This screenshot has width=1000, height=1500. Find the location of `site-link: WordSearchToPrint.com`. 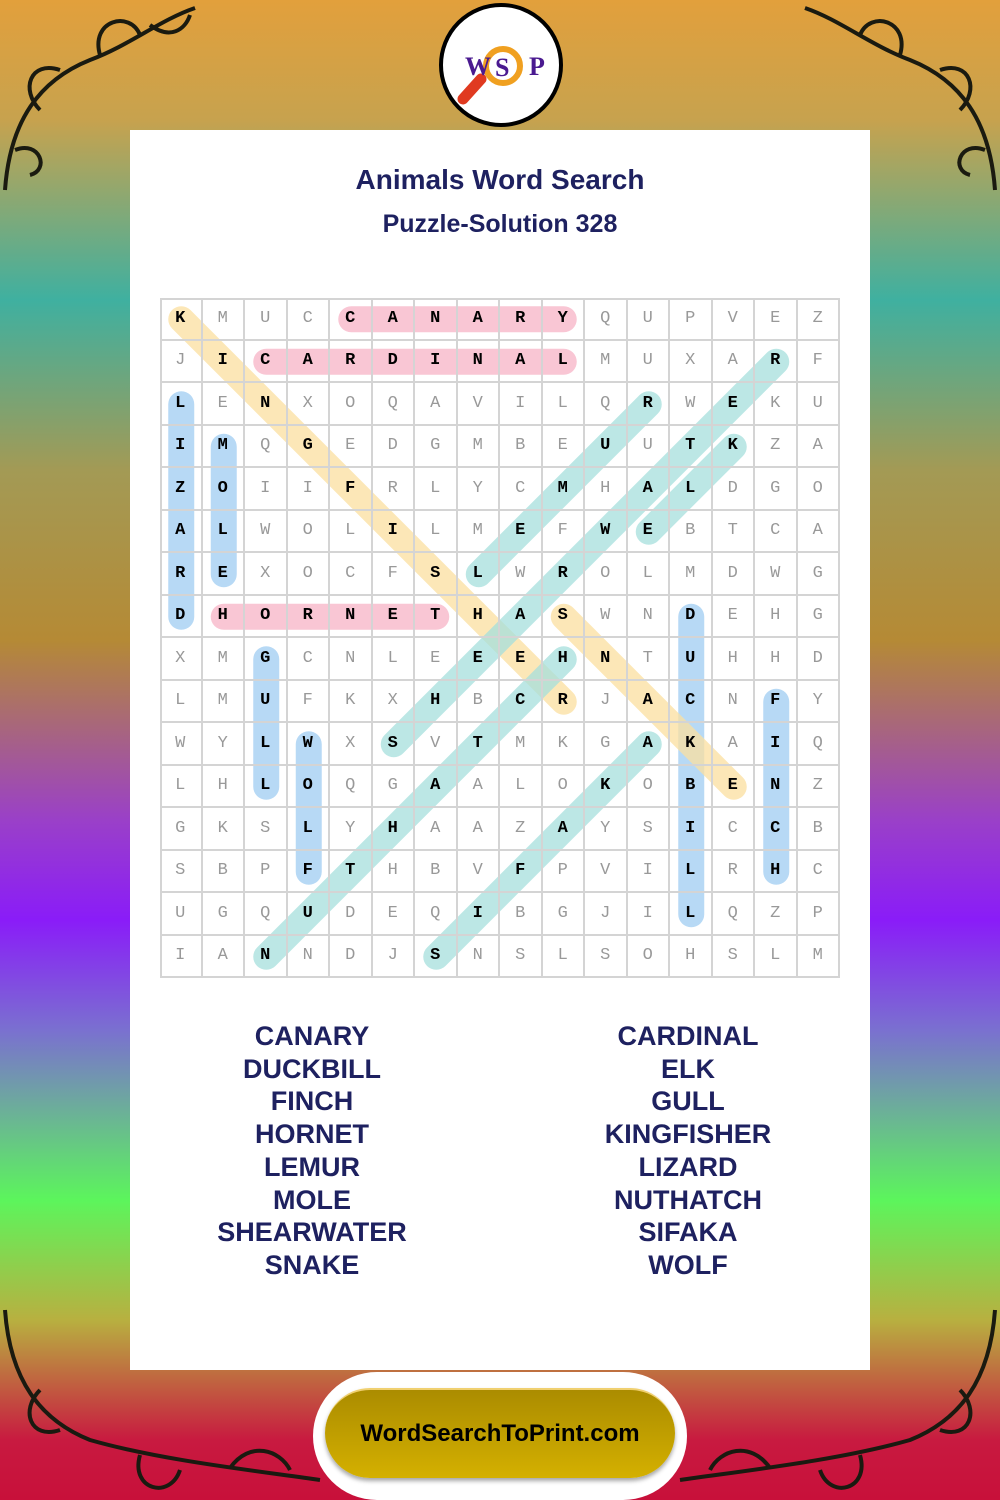

site-link: WordSearchToPrint.com is located at coordinates (500, 1433).